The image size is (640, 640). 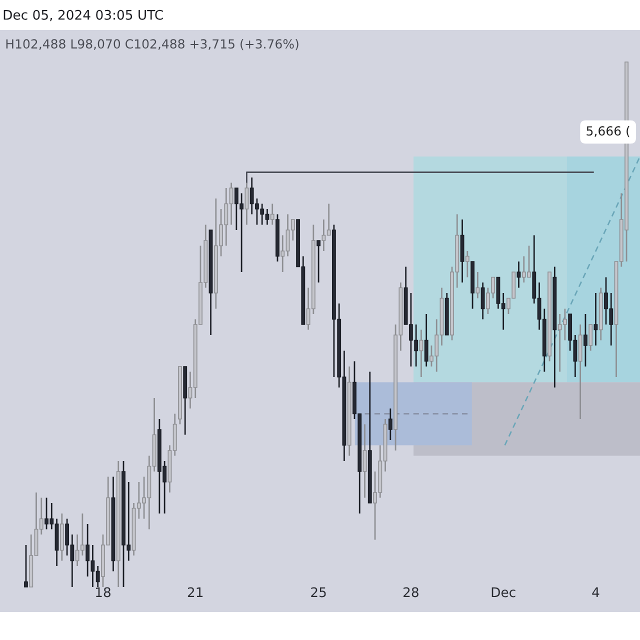 I want to click on chart-title: Dec 05, 2024 03:05 UTC, so click(x=83, y=16).